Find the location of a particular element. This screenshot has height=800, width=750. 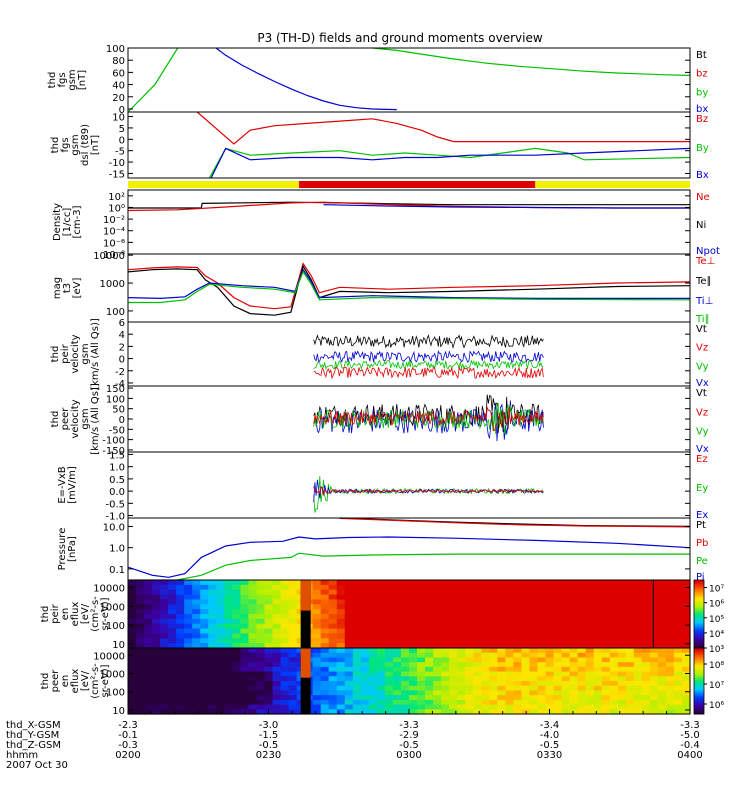

legend-entry: Vt is located at coordinates (701, 393).